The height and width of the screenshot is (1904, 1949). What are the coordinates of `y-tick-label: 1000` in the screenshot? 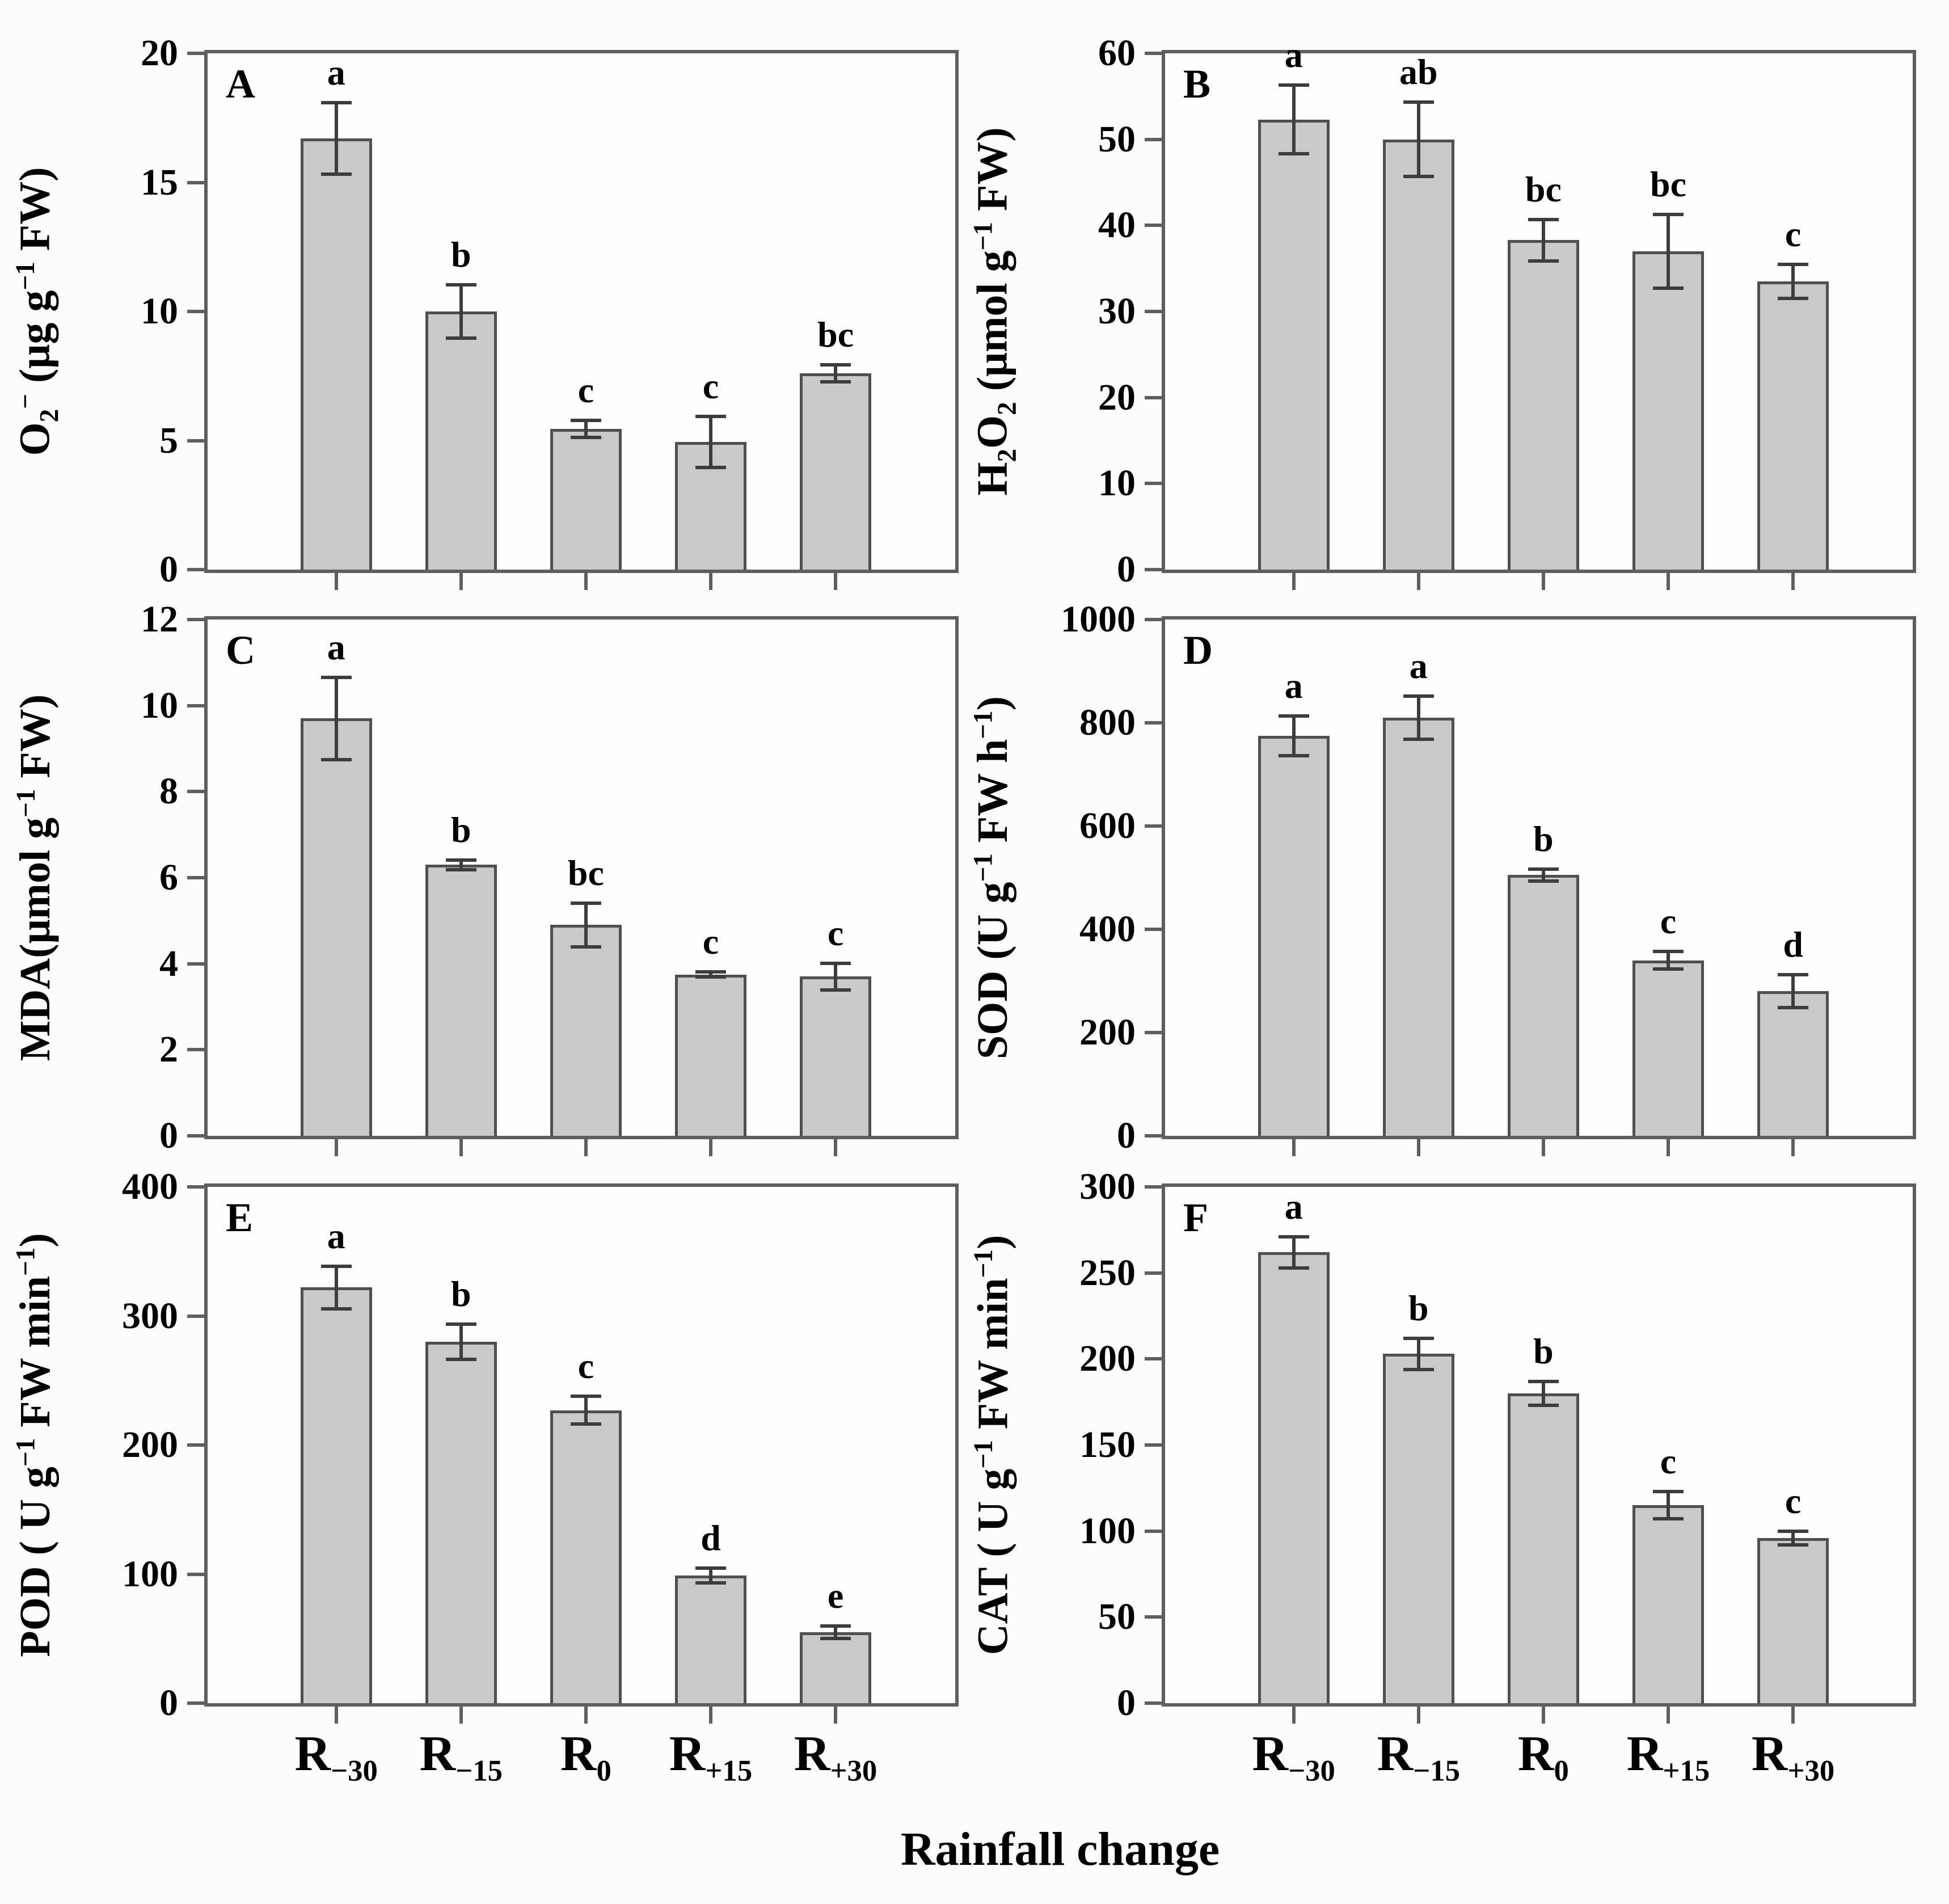 It's located at (1098, 619).